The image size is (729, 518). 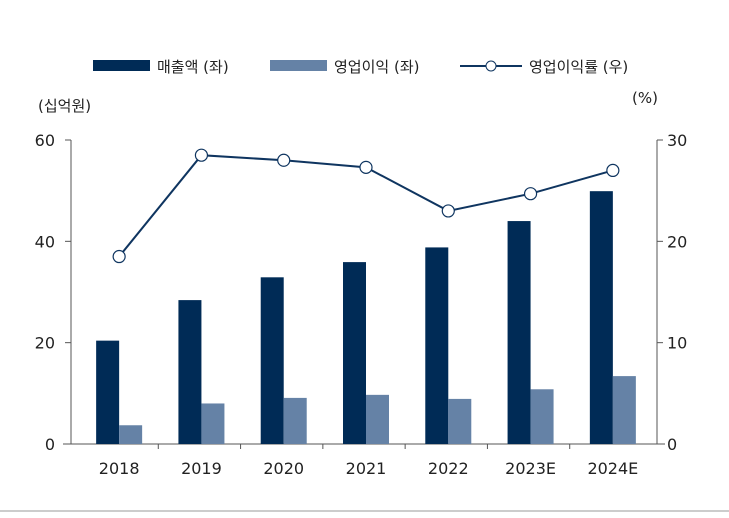 What do you see at coordinates (366, 468) in the screenshot?
I see `x-tick-label: 2021` at bounding box center [366, 468].